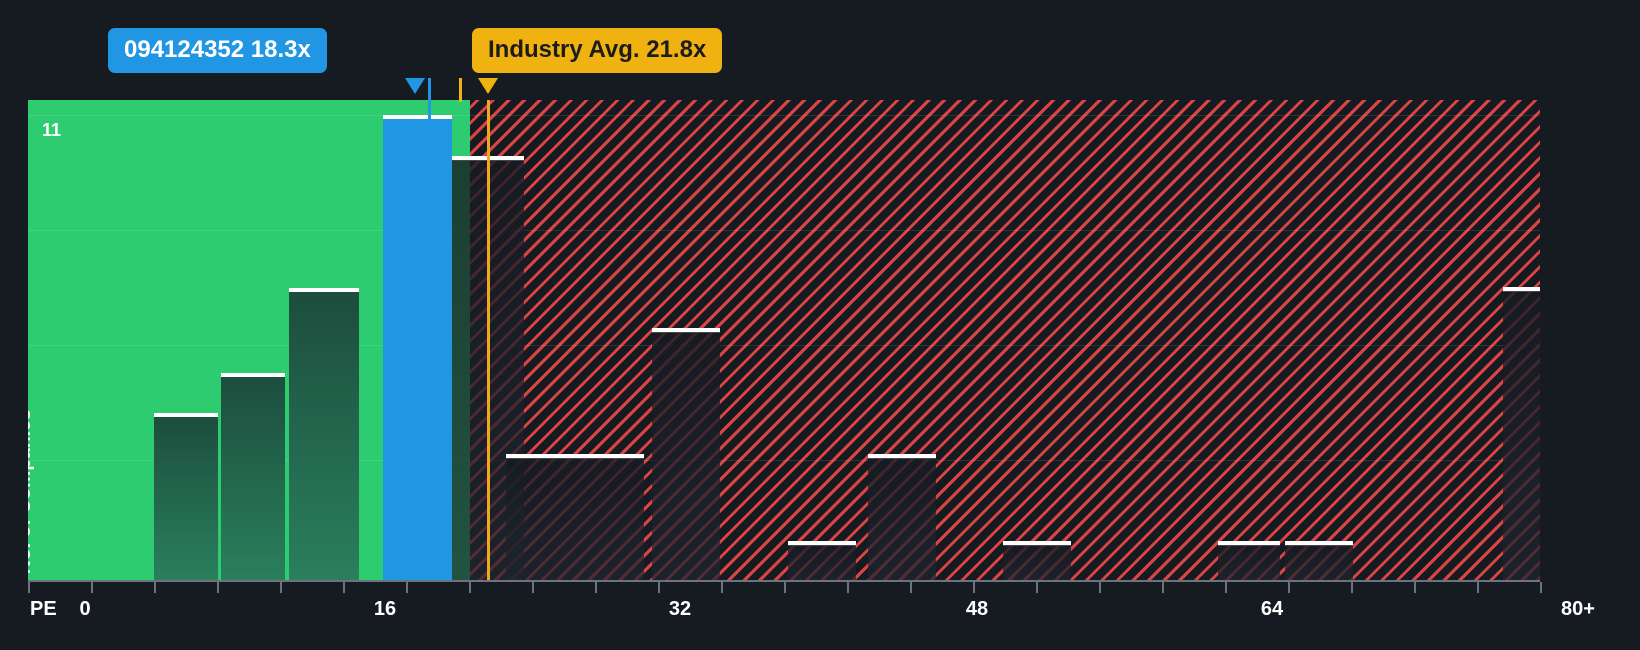 This screenshot has width=1640, height=650. What do you see at coordinates (488, 340) in the screenshot?
I see `industry-average-line` at bounding box center [488, 340].